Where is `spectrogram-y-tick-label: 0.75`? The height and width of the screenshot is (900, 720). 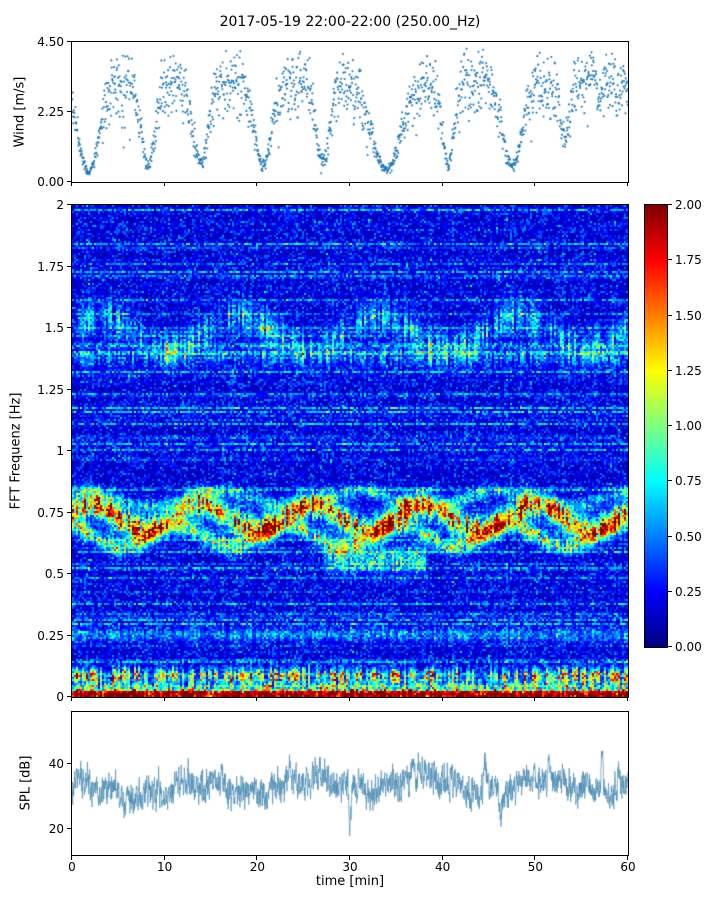
spectrogram-y-tick-label: 0.75 is located at coordinates (50, 512).